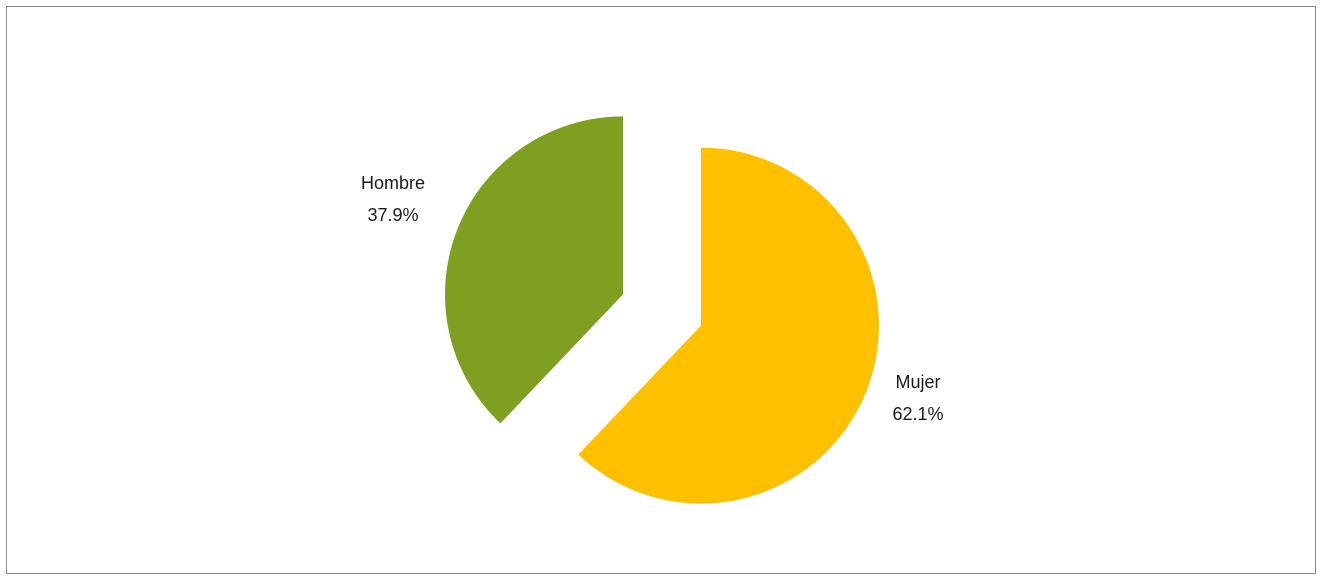  Describe the element at coordinates (917, 414) in the screenshot. I see `slice-percent-label: 62.1%` at that location.